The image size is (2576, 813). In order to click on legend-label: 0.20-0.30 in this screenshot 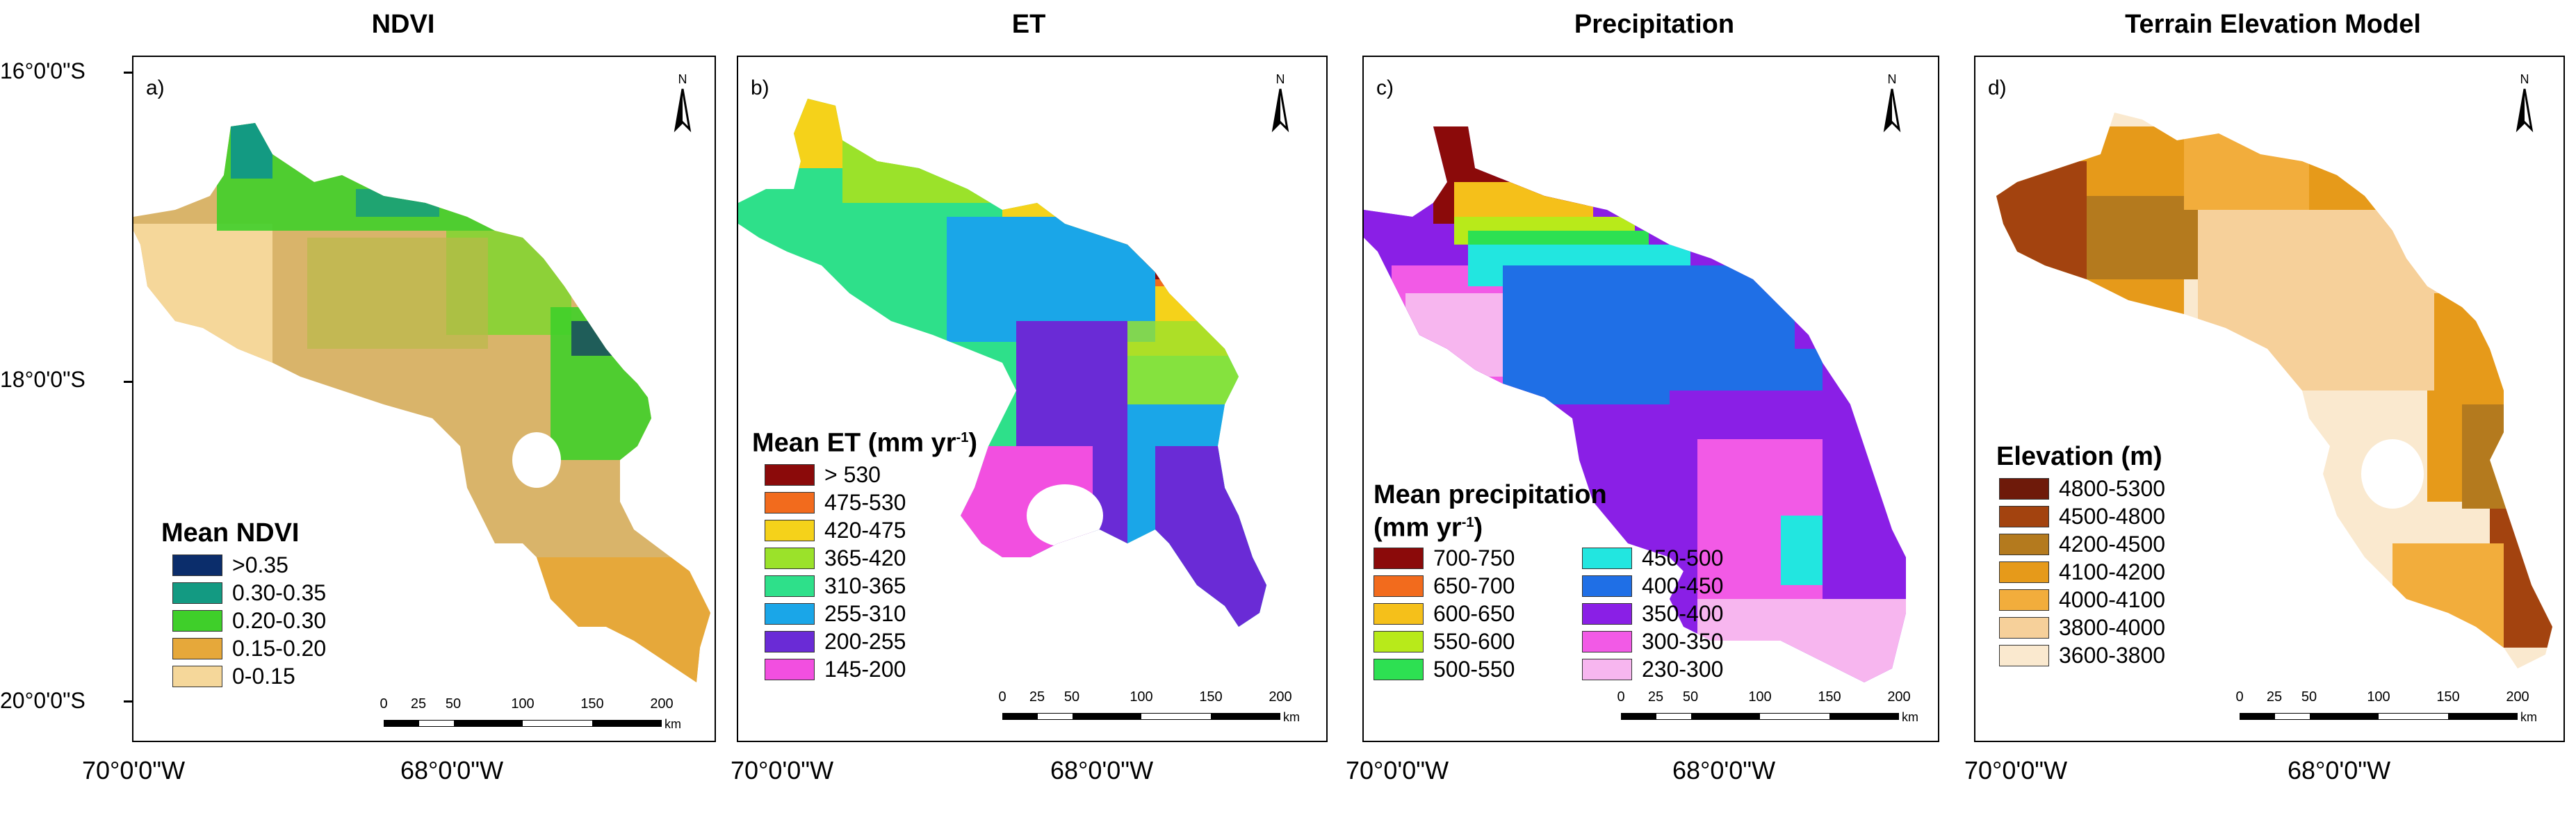, I will do `click(279, 620)`.